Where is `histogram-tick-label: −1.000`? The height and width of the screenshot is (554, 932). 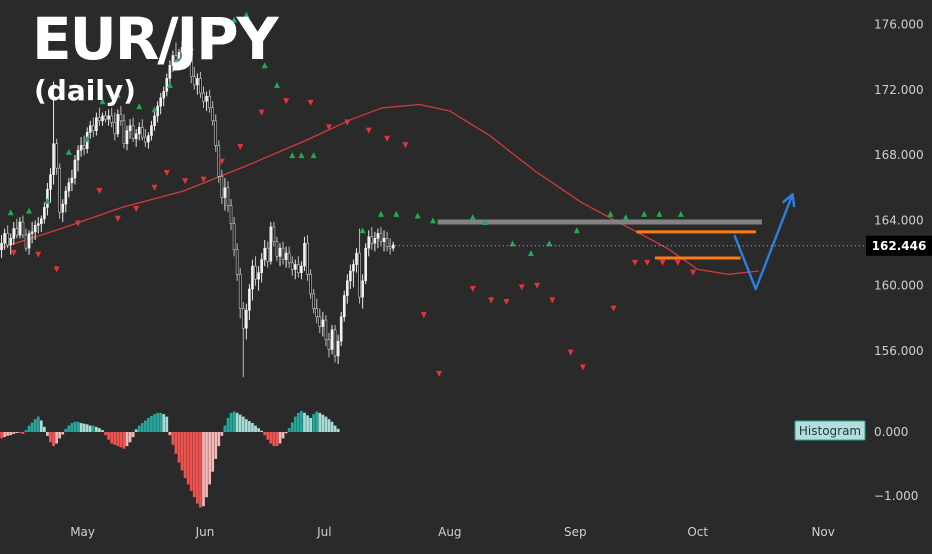
histogram-tick-label: −1.000 is located at coordinates (896, 496).